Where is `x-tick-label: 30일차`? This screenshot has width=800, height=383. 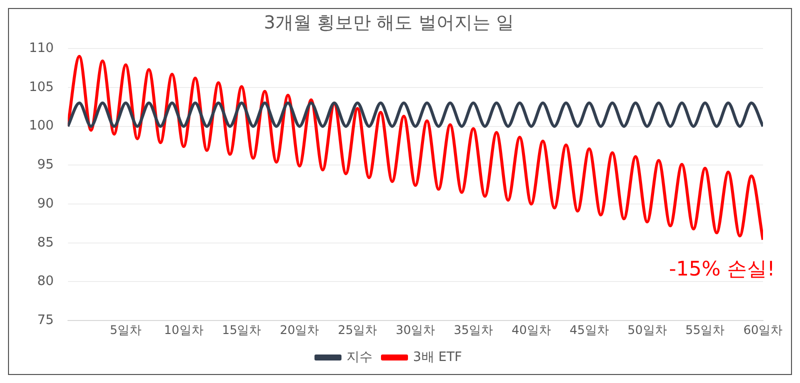
x-tick-label: 30일차 is located at coordinates (416, 329).